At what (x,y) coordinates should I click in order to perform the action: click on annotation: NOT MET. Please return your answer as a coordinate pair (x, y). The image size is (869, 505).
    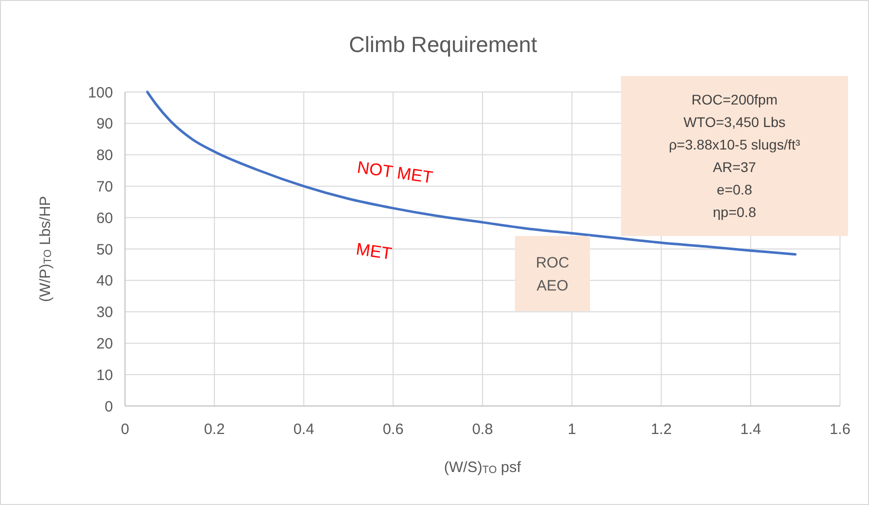
    Looking at the image, I should click on (395, 173).